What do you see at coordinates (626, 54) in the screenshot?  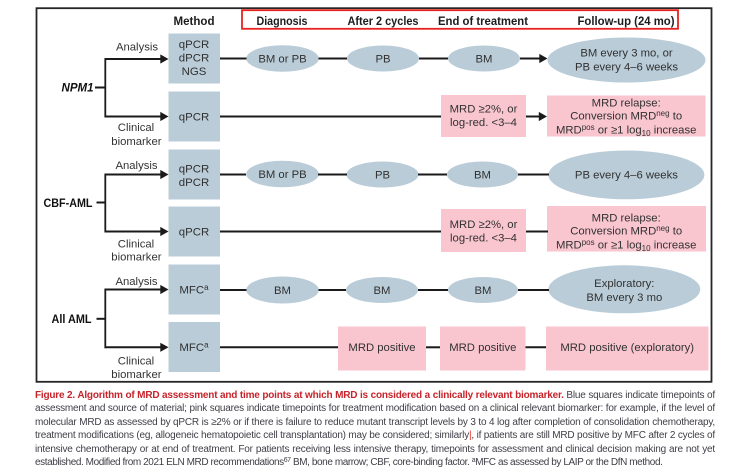 I see `svg-text: BM every 3 mo, or` at bounding box center [626, 54].